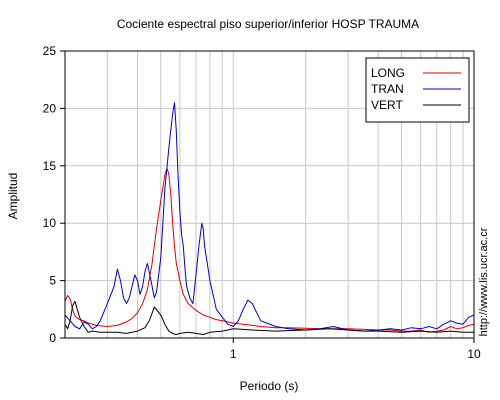  Describe the element at coordinates (388, 73) in the screenshot. I see `legend-label-long: LONG` at that location.